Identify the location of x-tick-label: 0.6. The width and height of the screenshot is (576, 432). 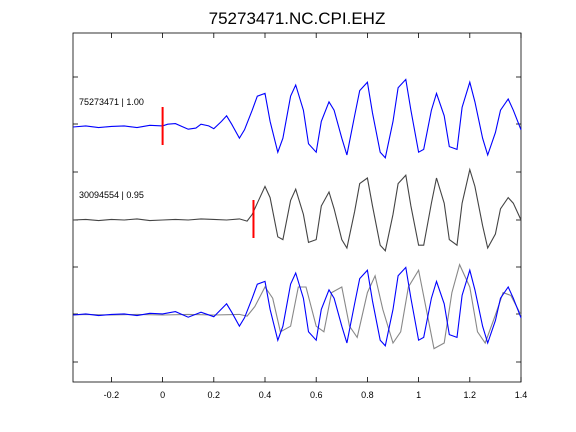
(316, 395).